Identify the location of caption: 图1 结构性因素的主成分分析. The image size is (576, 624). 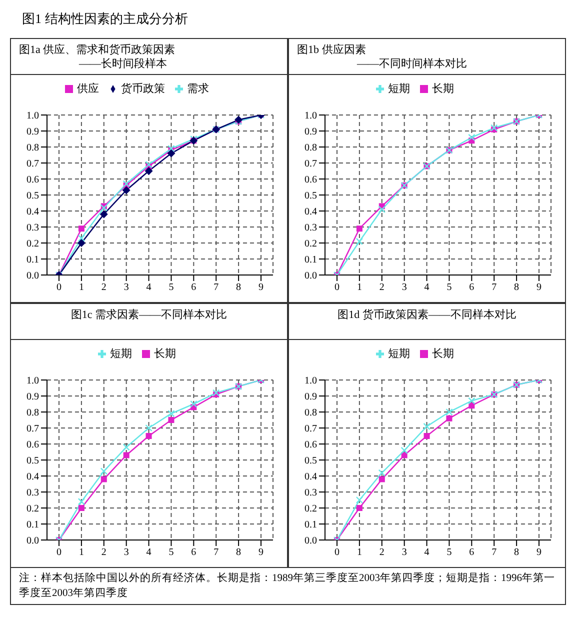
(105, 19).